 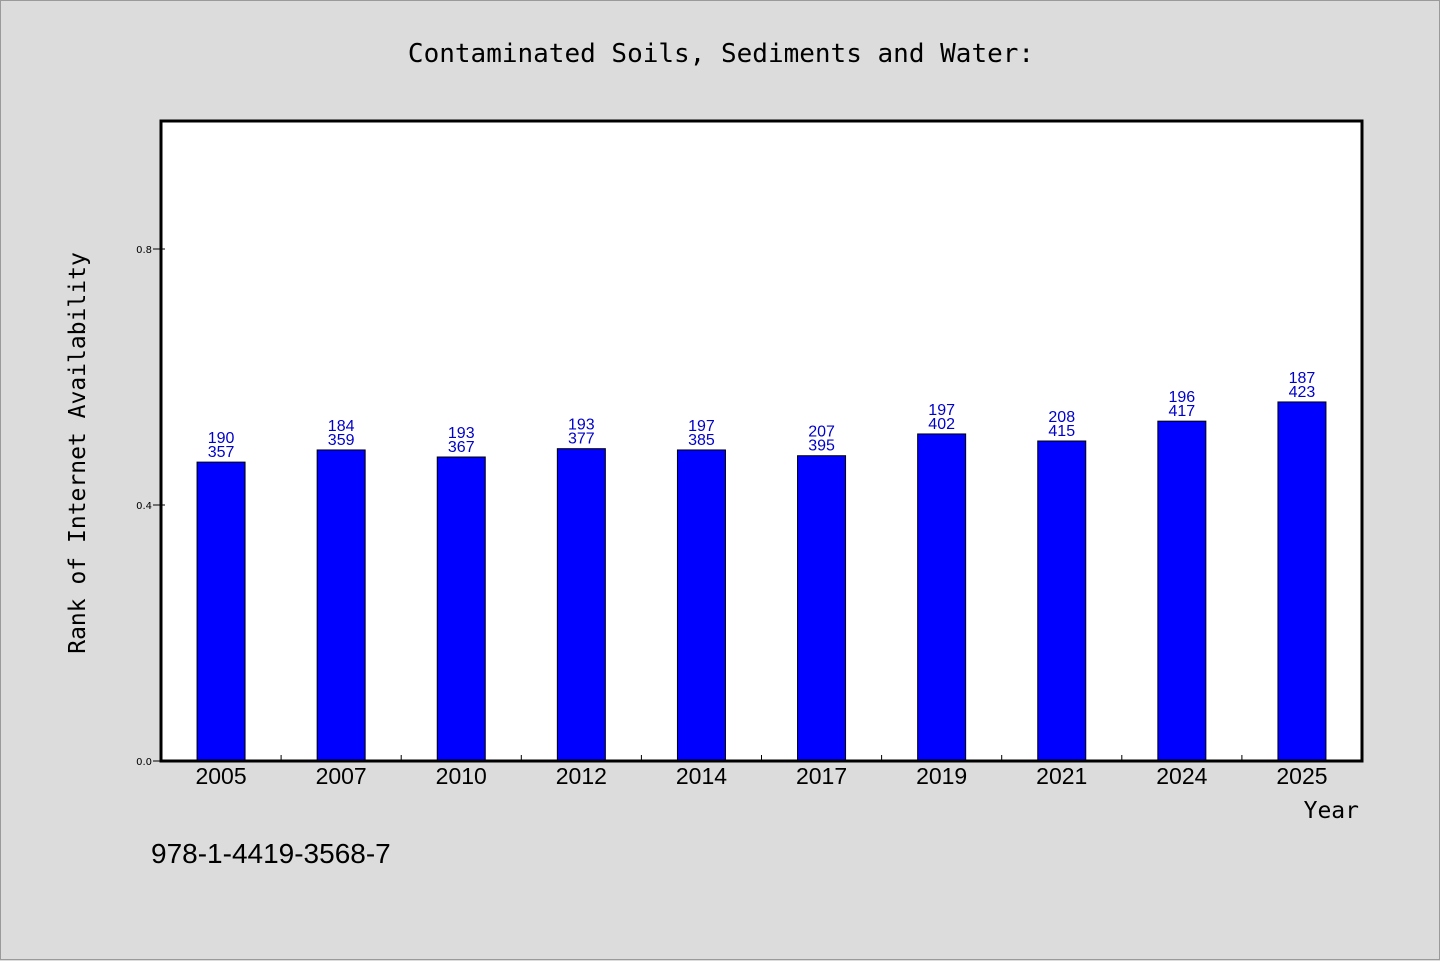 I want to click on data-label-bottom-2005: 357, so click(x=221, y=452).